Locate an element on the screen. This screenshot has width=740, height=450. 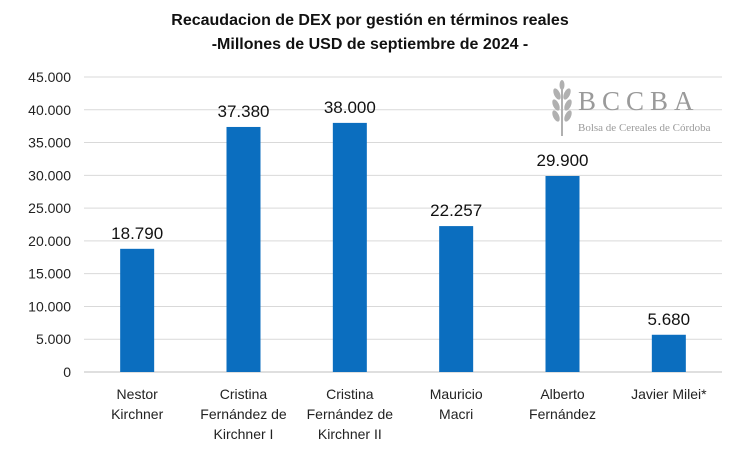
x-tick-label: Mauricio is located at coordinates (456, 394).